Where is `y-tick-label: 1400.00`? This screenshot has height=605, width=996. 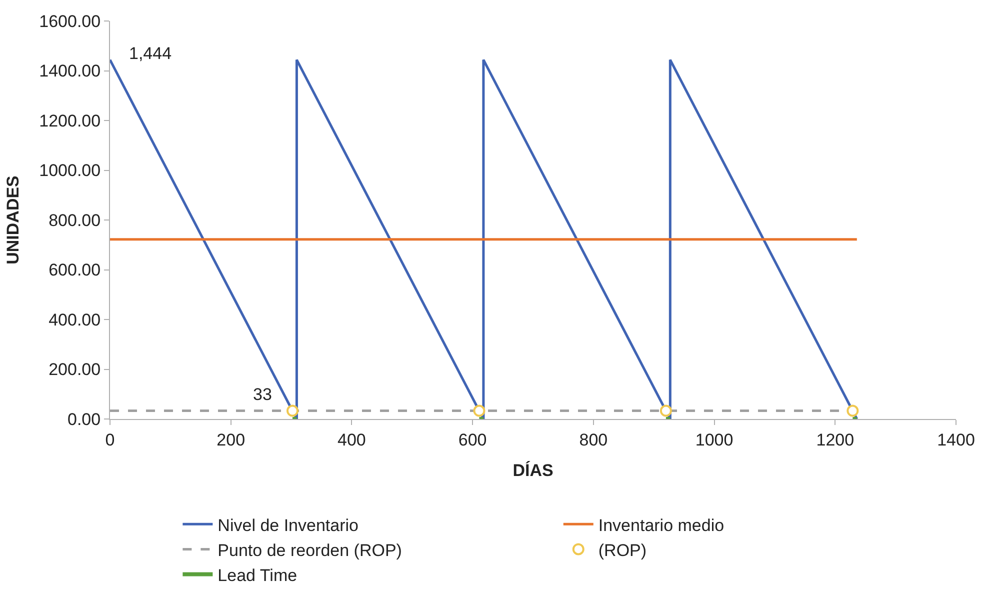 y-tick-label: 1400.00 is located at coordinates (70, 71).